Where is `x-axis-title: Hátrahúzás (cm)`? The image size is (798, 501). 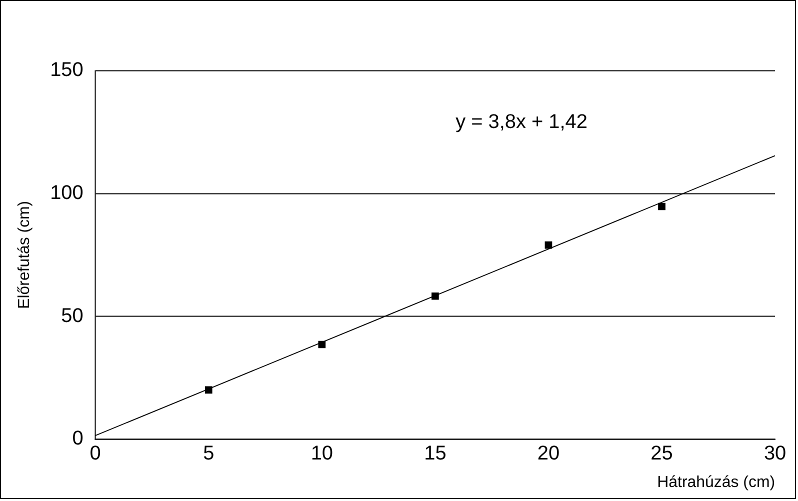 x-axis-title: Hátrahúzás (cm) is located at coordinates (716, 482).